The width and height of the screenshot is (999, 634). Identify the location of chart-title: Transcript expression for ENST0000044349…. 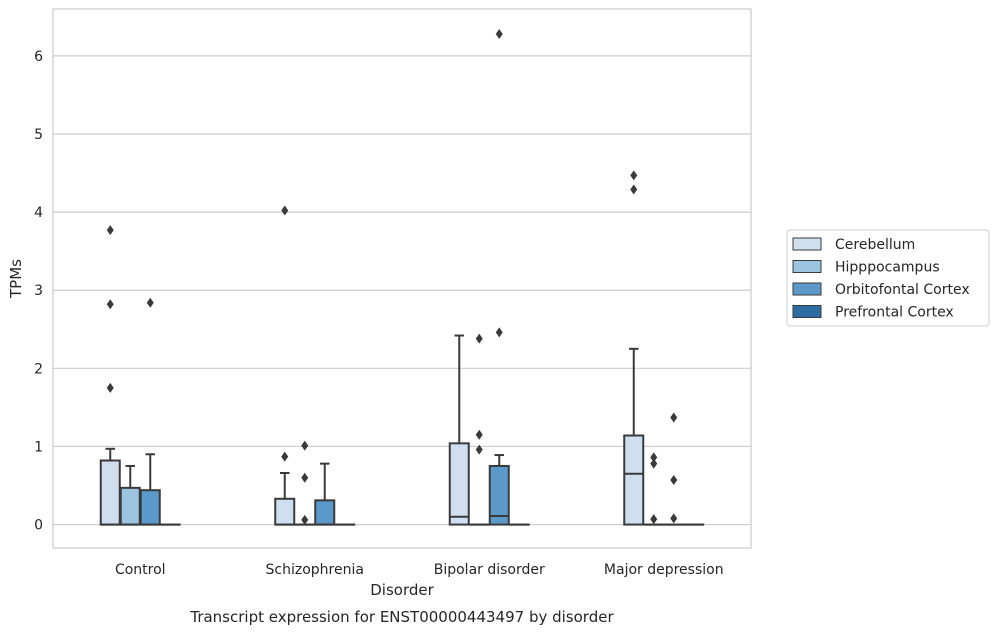
(401, 617).